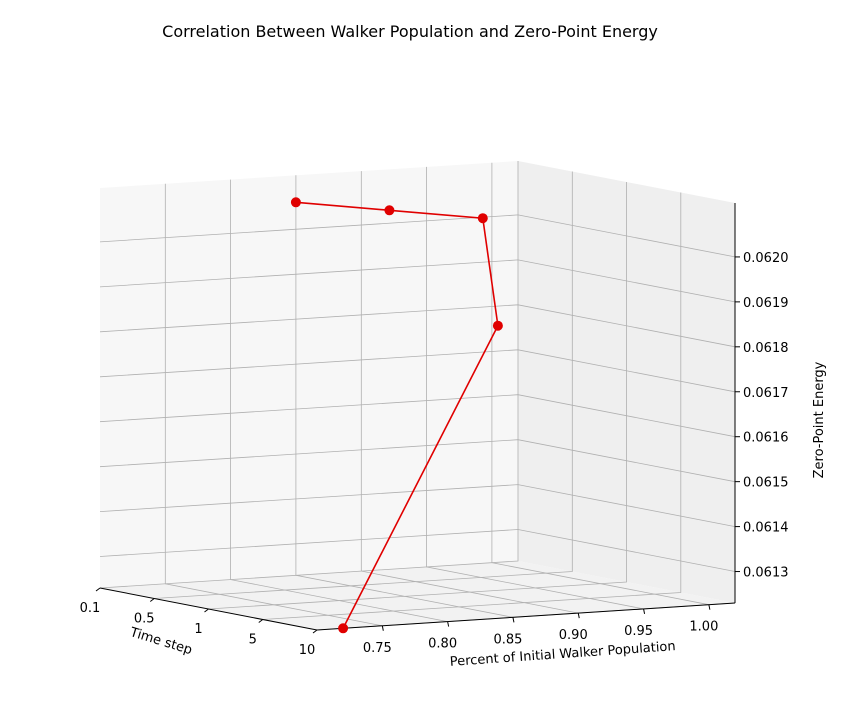 The image size is (853, 701). Describe the element at coordinates (766, 438) in the screenshot. I see `z-tick-label: 0.0616` at that location.